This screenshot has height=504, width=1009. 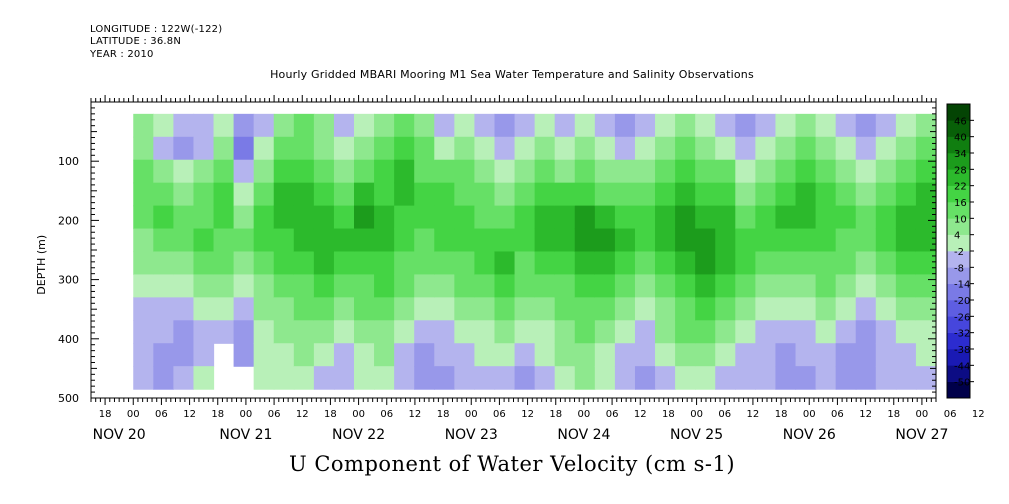 I want to click on y-tick-label: 400, so click(x=68, y=339).